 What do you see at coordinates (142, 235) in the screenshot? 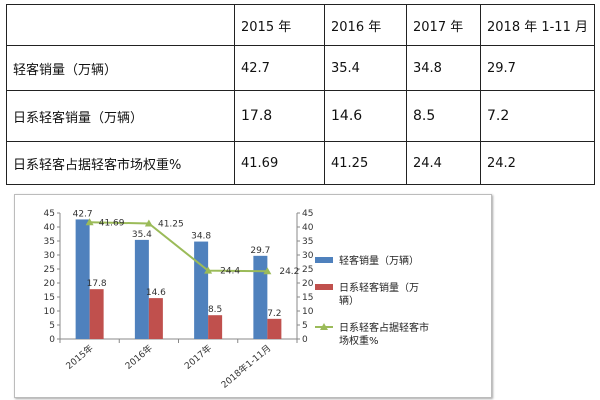
I see `bar-data-label: 35.4` at bounding box center [142, 235].